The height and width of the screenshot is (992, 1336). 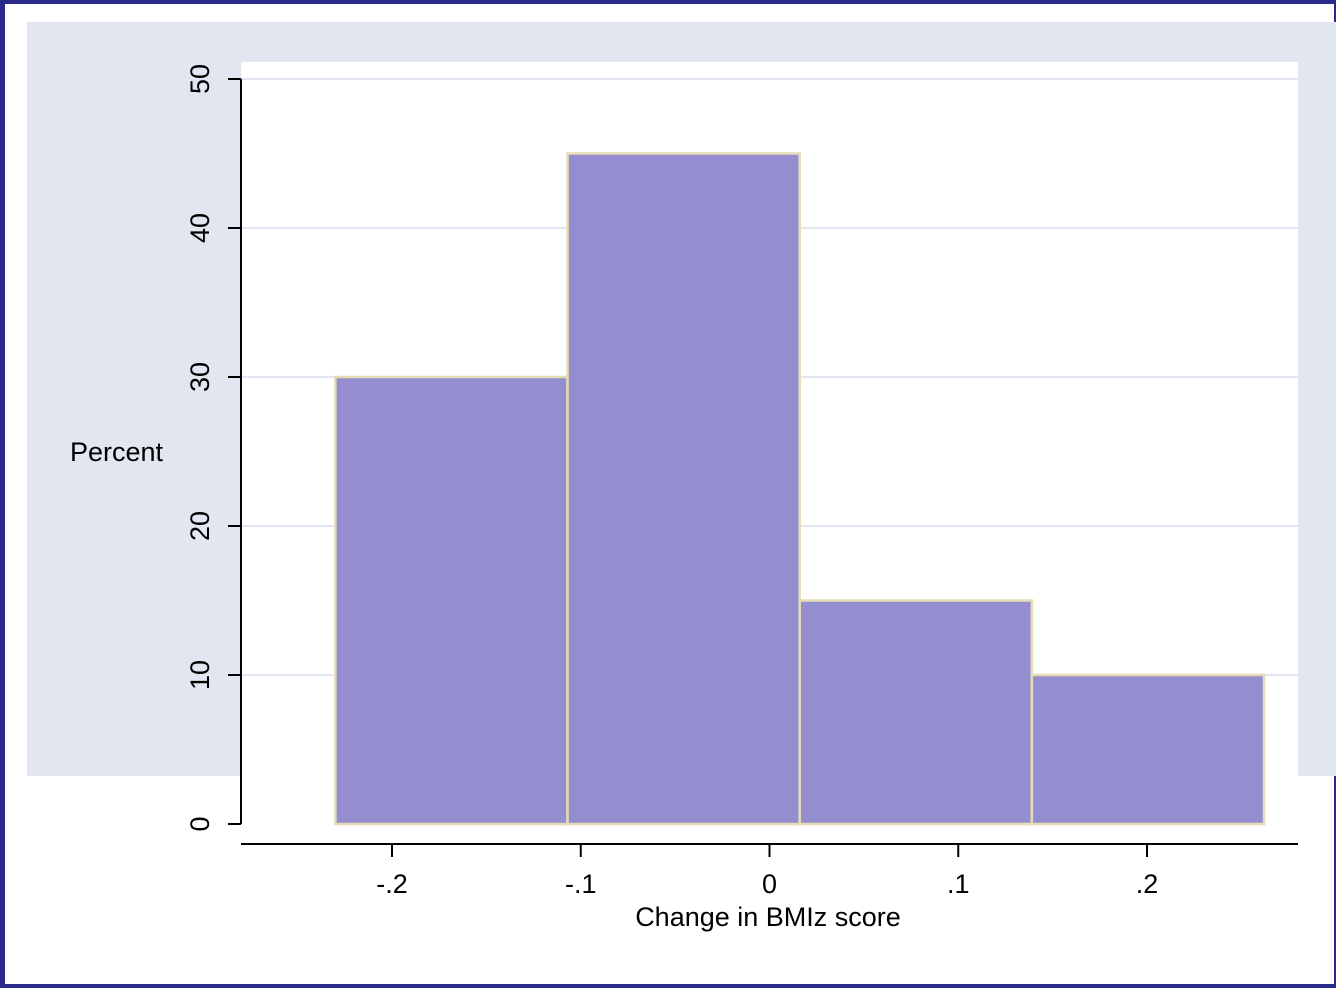 I want to click on y-tick-label: 10, so click(x=200, y=675).